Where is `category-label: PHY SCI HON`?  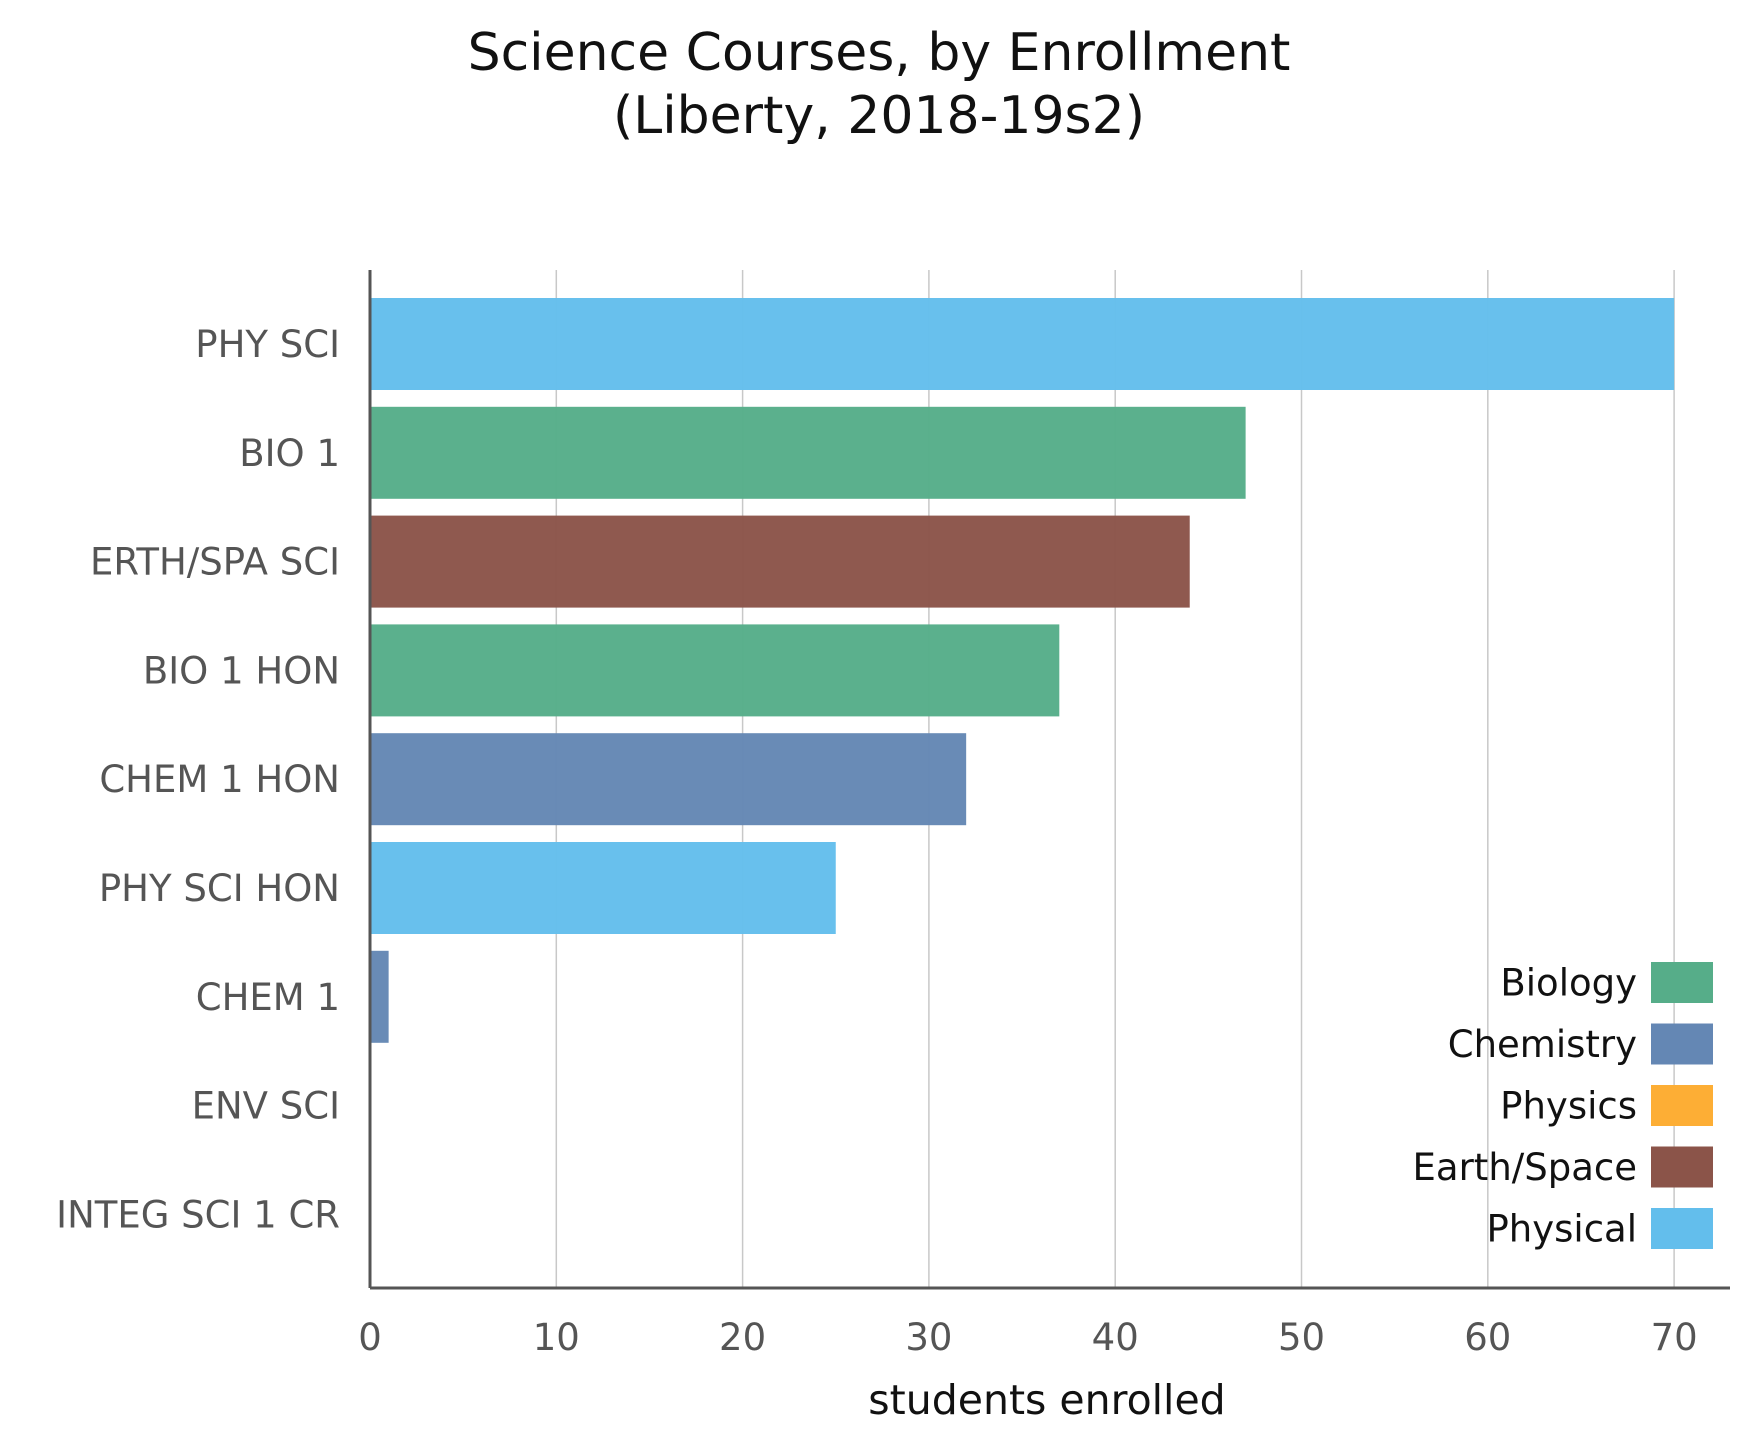
category-label: PHY SCI HON is located at coordinates (219, 888).